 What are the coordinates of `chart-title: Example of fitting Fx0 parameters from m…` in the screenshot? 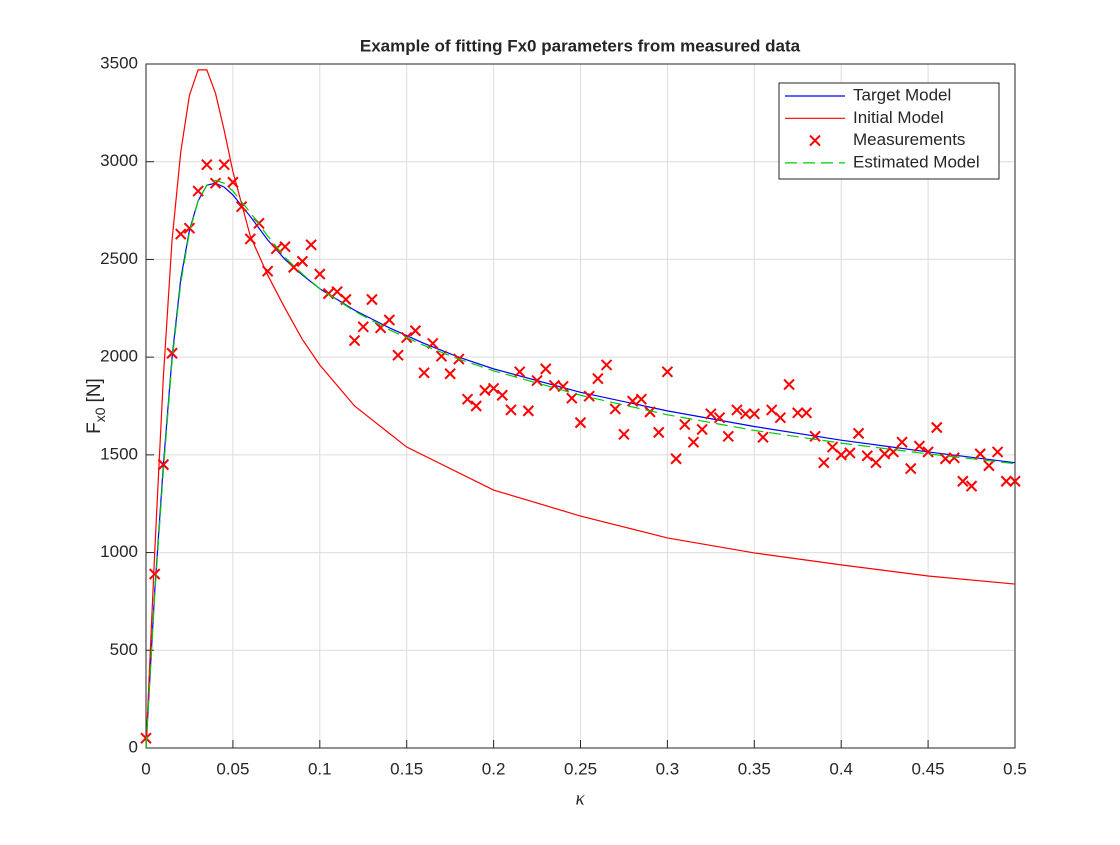 It's located at (580, 45).